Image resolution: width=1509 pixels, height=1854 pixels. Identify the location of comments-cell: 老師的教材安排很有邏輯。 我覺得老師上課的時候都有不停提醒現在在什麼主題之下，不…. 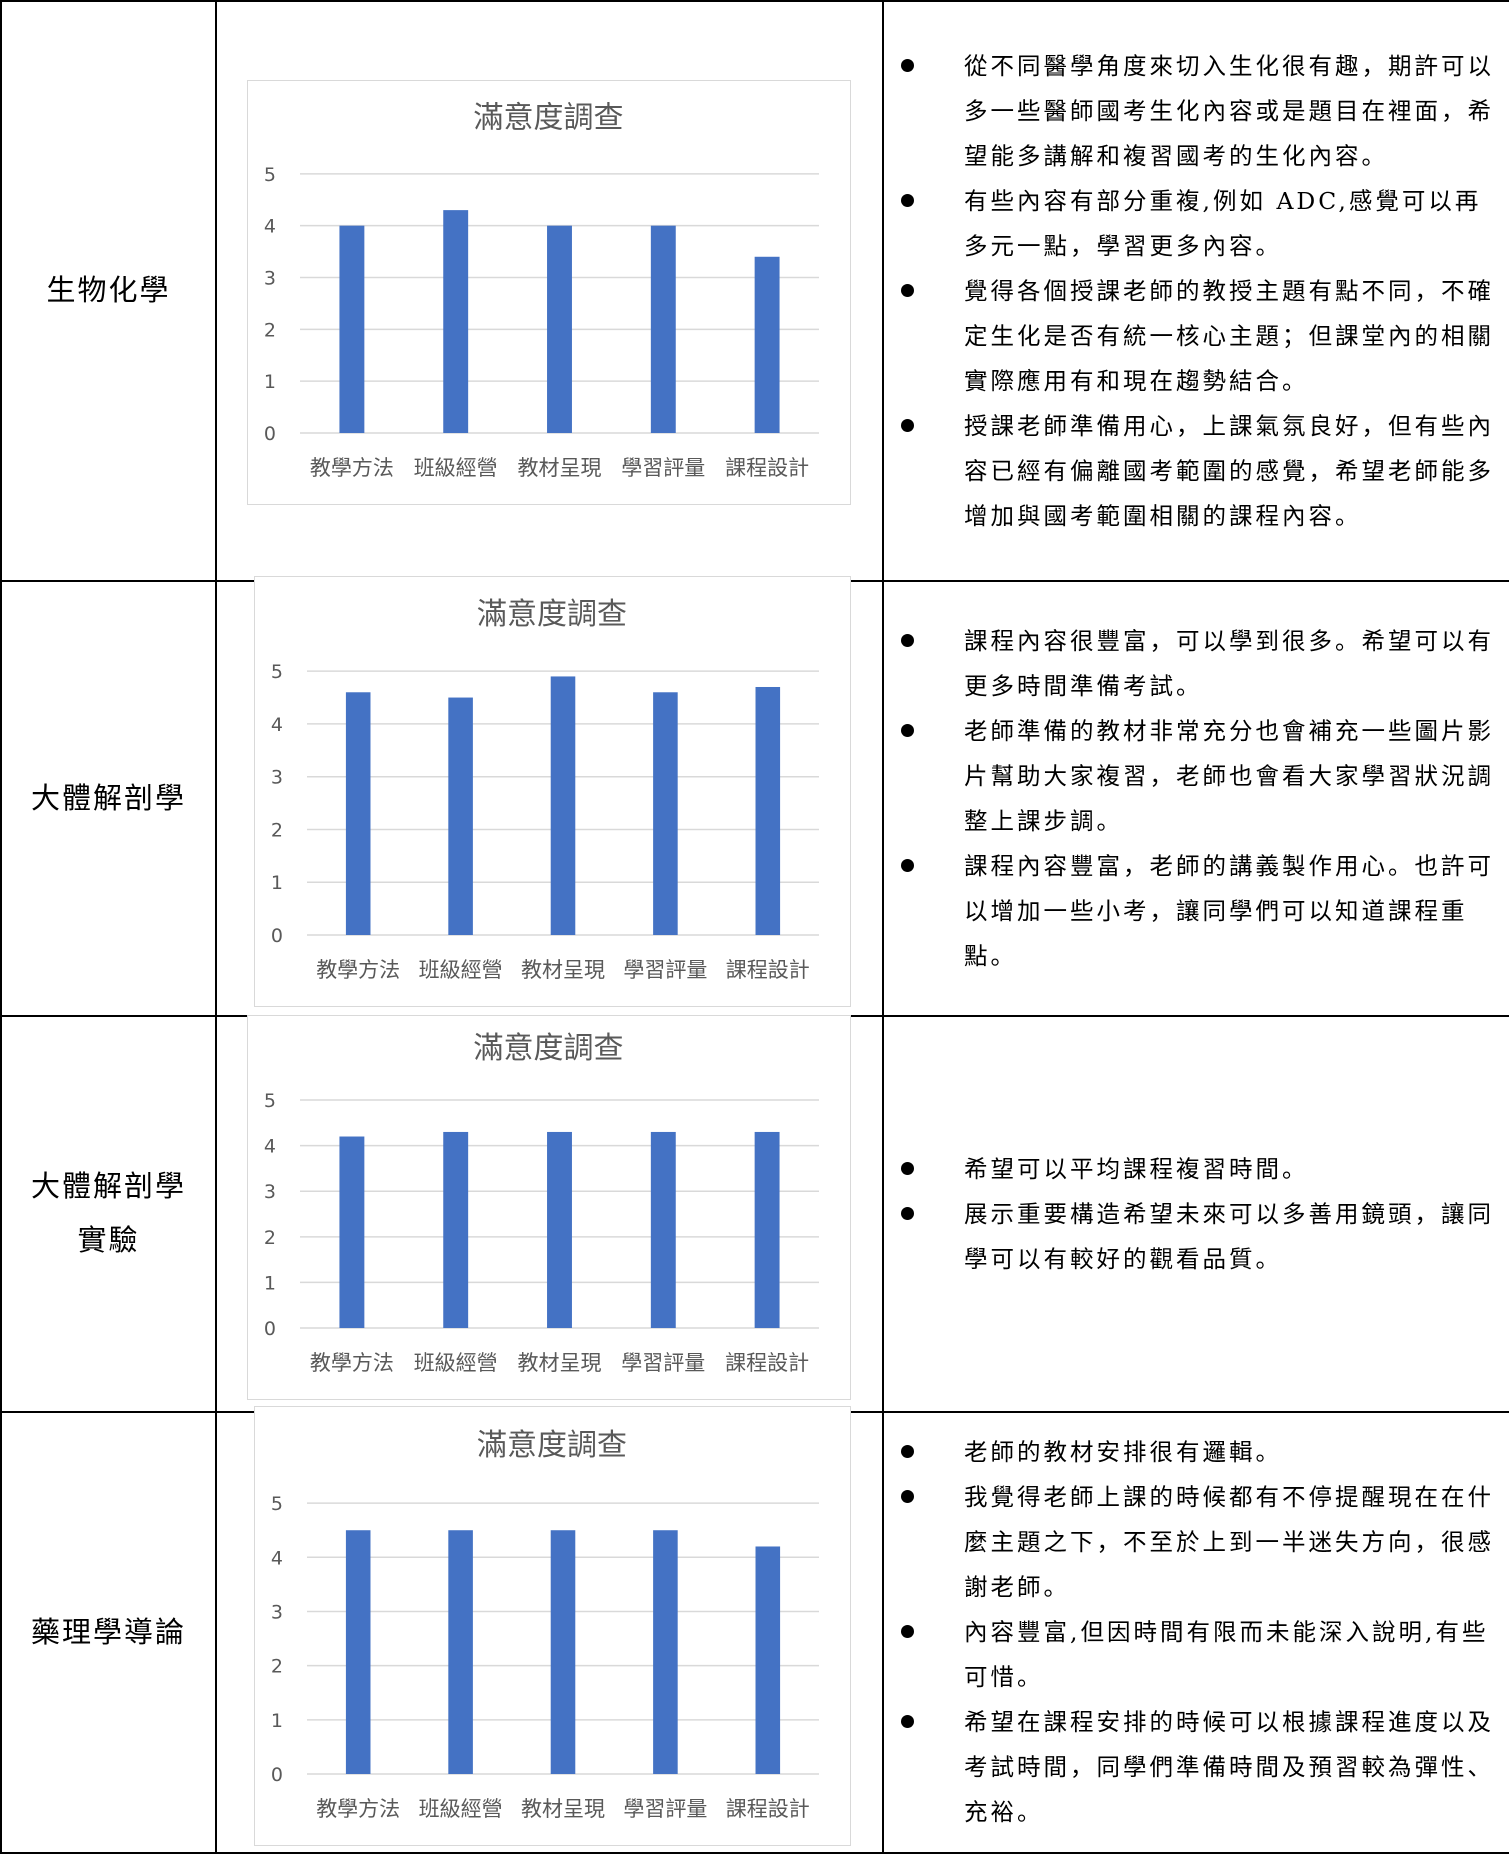
(1195, 1632).